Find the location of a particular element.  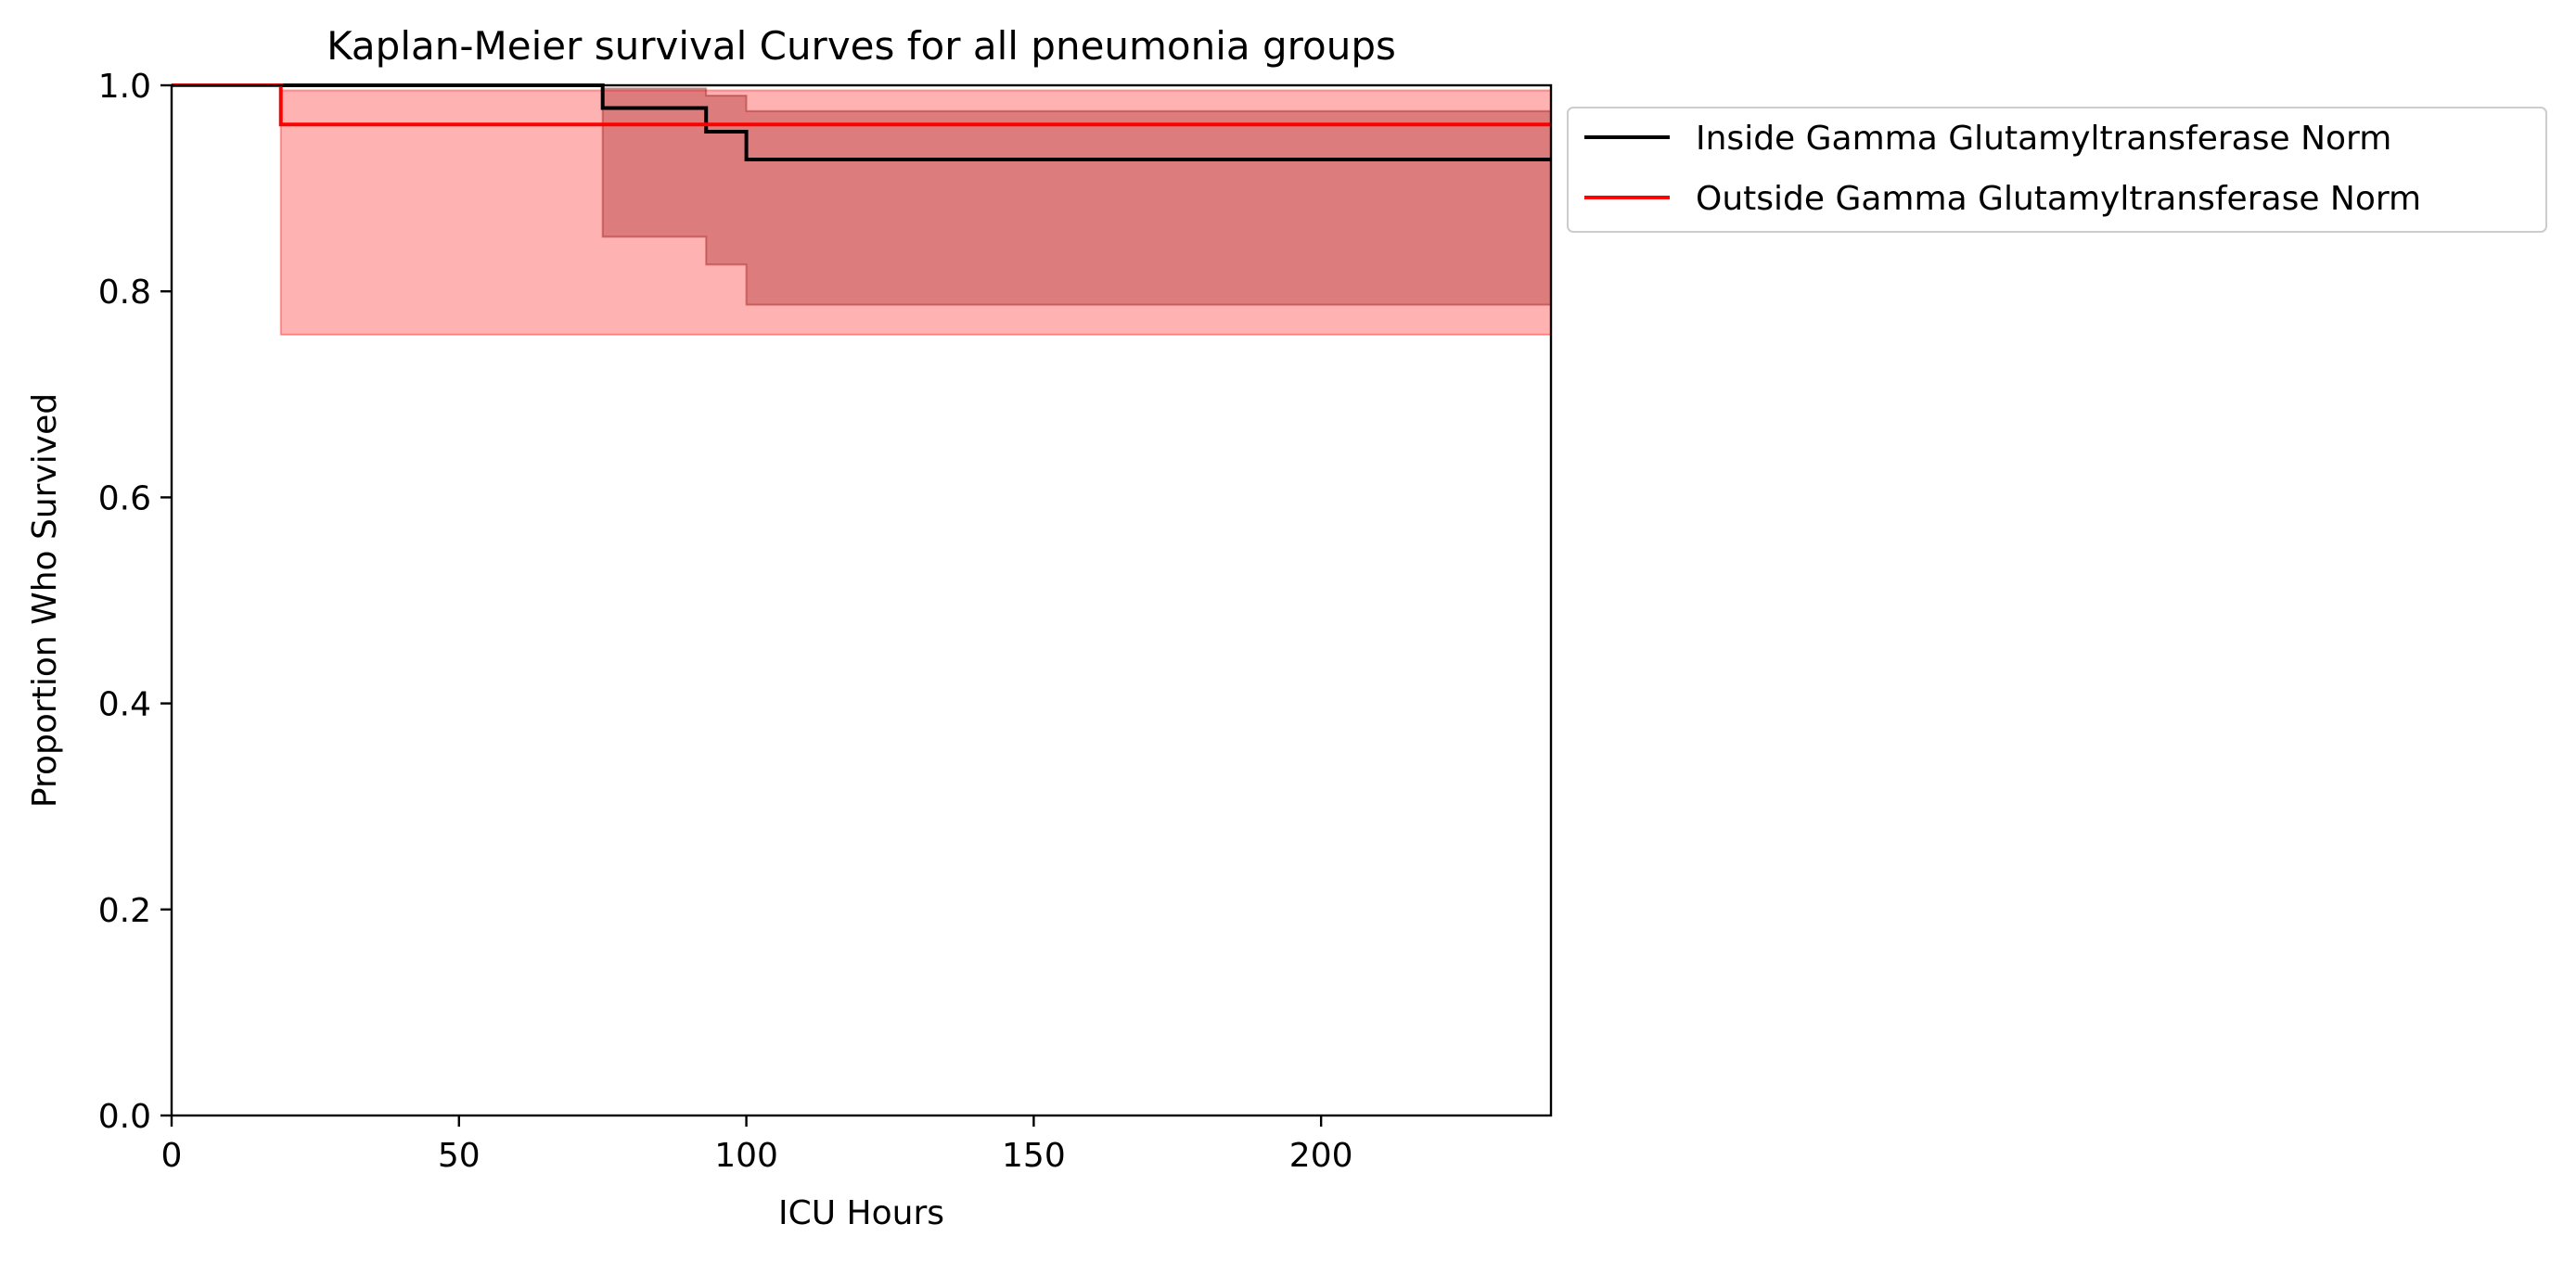

survival-line-inside is located at coordinates (861, 122).